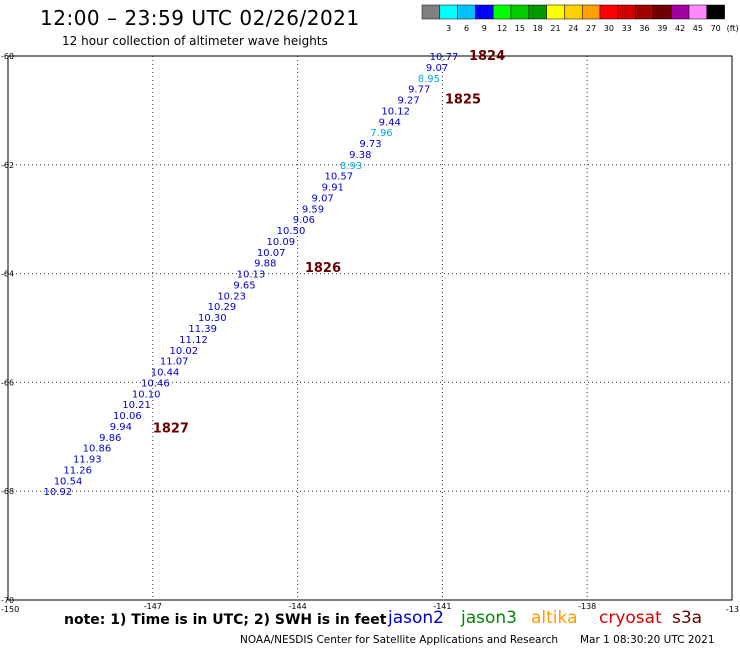 This screenshot has height=650, width=740. Describe the element at coordinates (333, 188) in the screenshot. I see `swh-value: 9.91` at that location.